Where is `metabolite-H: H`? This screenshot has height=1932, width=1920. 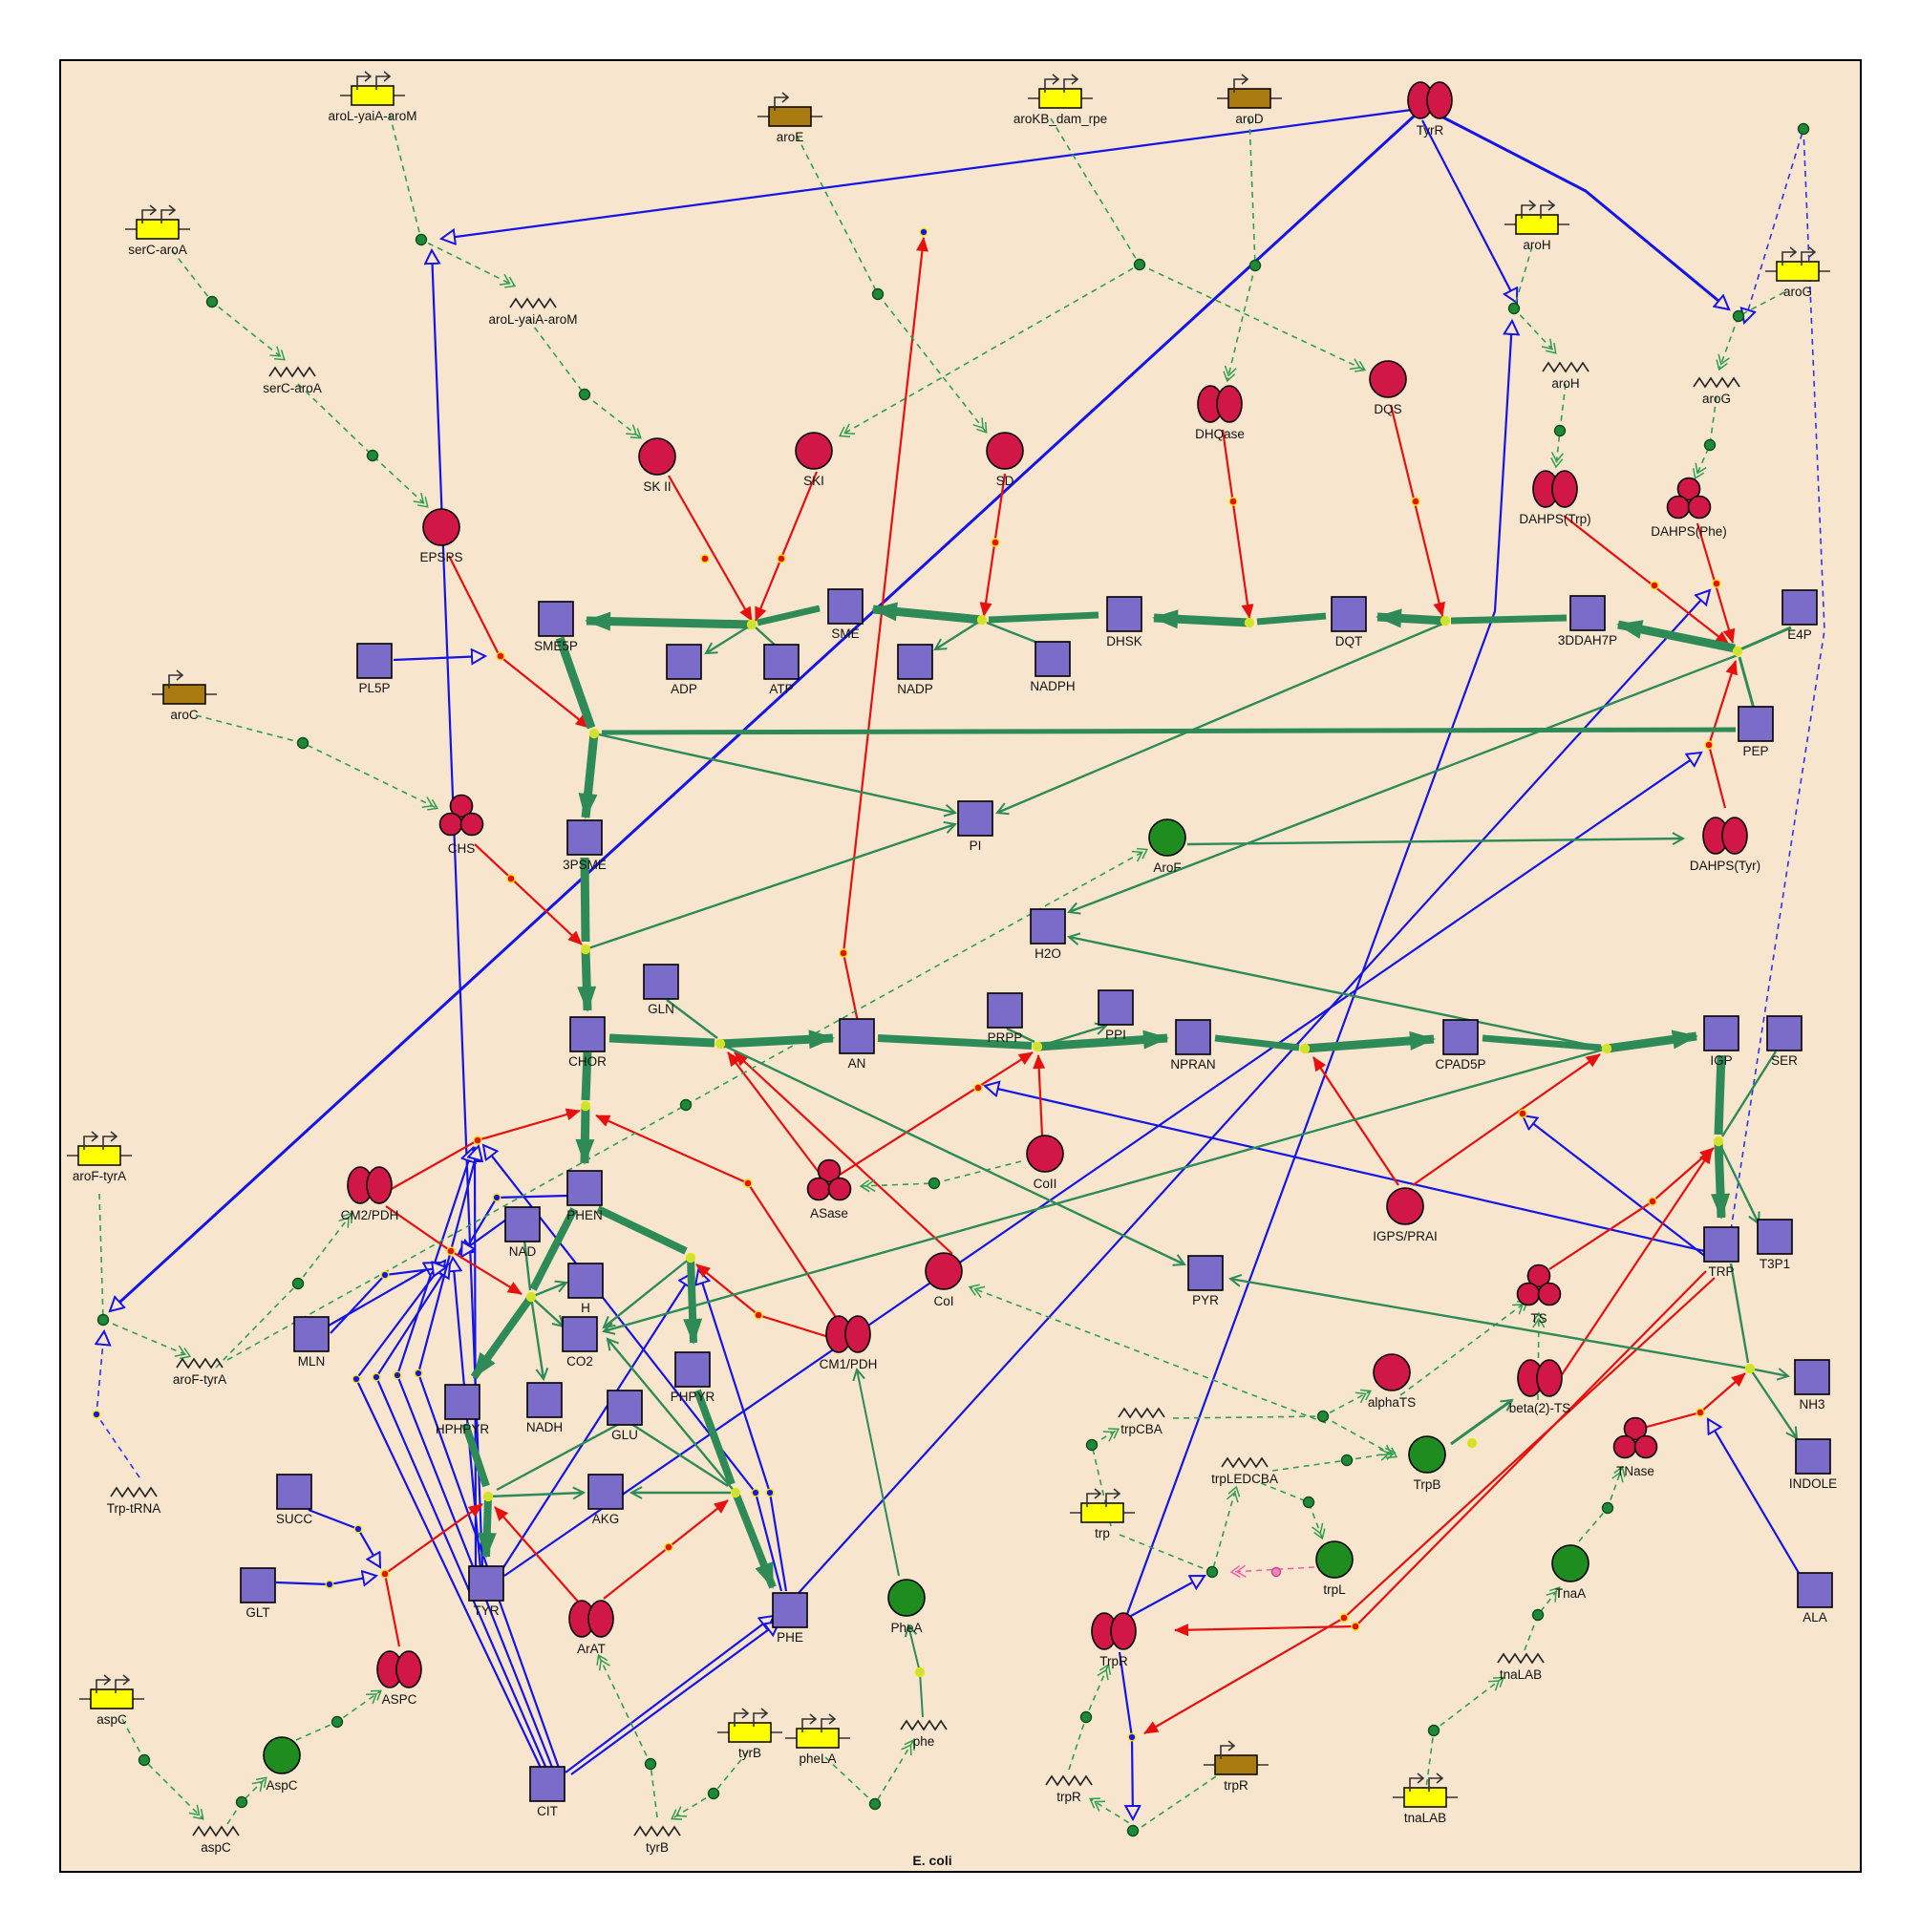
metabolite-H: H is located at coordinates (585, 1289).